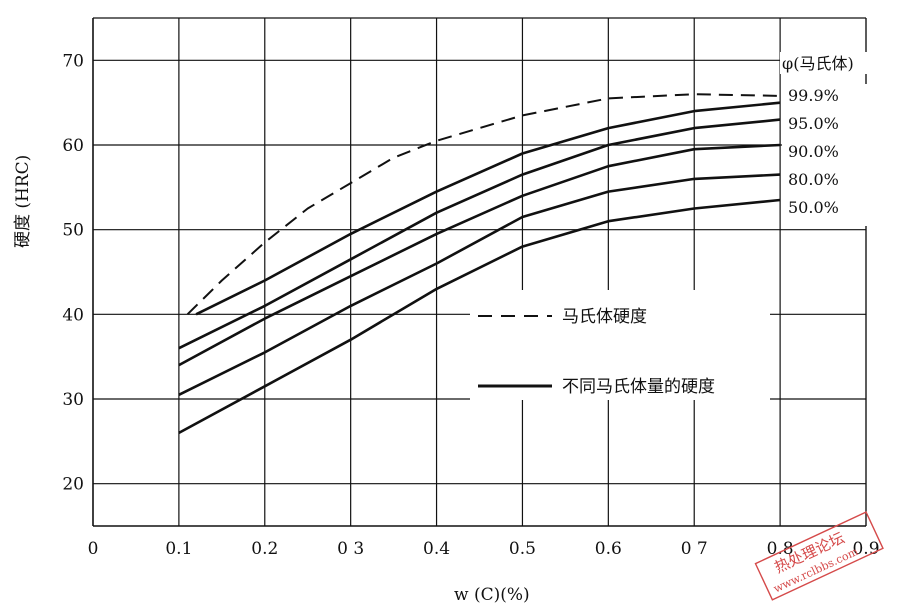 The image size is (899, 604). Describe the element at coordinates (522, 549) in the screenshot. I see `x-tick-label: 0.5` at that location.